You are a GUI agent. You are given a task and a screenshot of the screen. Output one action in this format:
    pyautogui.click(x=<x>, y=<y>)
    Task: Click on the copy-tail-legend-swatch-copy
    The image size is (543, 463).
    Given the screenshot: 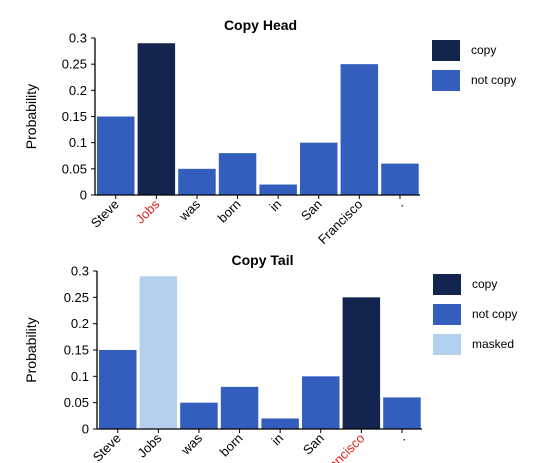 What is the action you would take?
    pyautogui.click(x=447, y=284)
    